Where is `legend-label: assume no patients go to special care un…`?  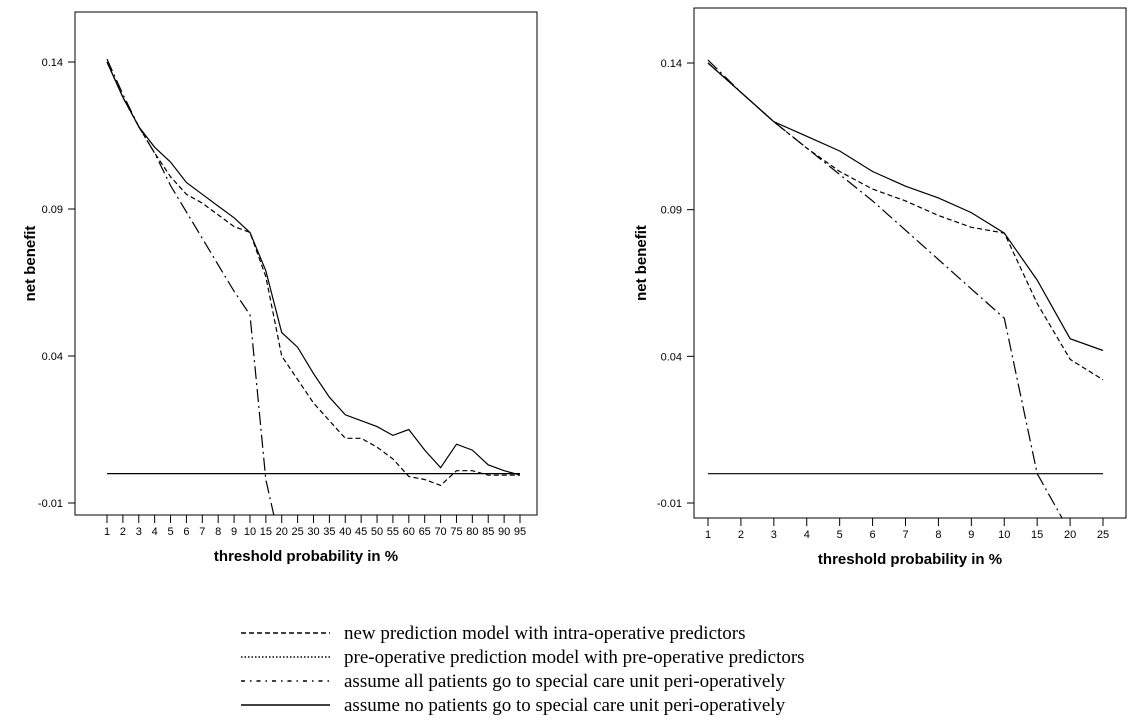
legend-label: assume no patients go to special care un… is located at coordinates (565, 705).